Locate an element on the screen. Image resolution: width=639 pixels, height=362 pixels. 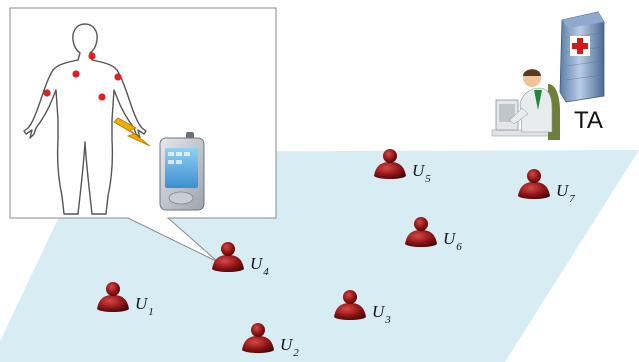
user-label-index: 1 is located at coordinates (151, 312).